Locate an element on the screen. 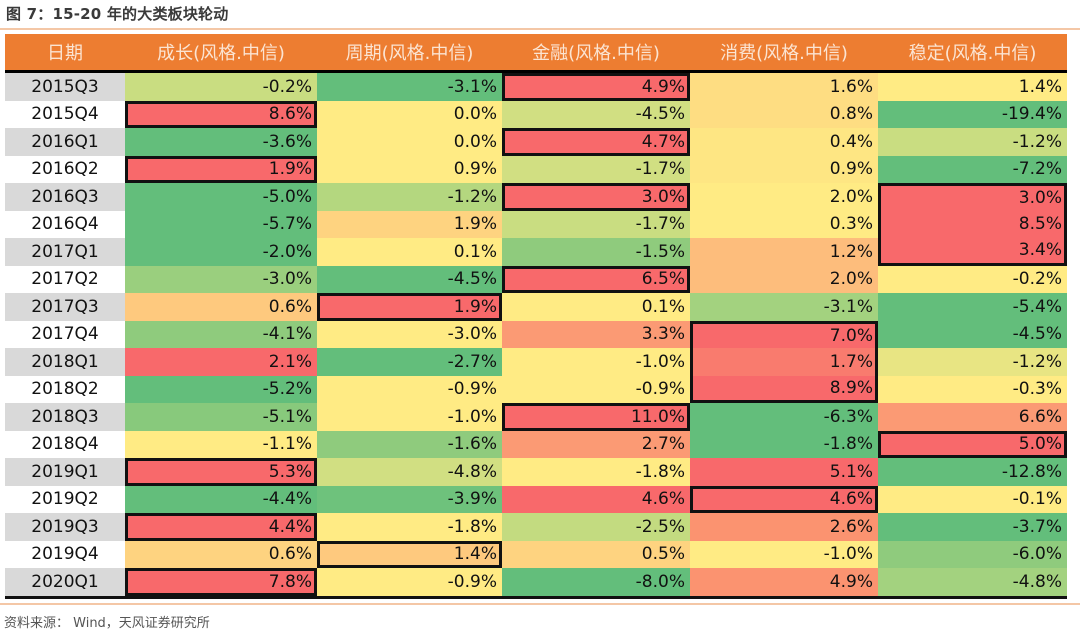  consumer-cell: 0.8% is located at coordinates (784, 114).